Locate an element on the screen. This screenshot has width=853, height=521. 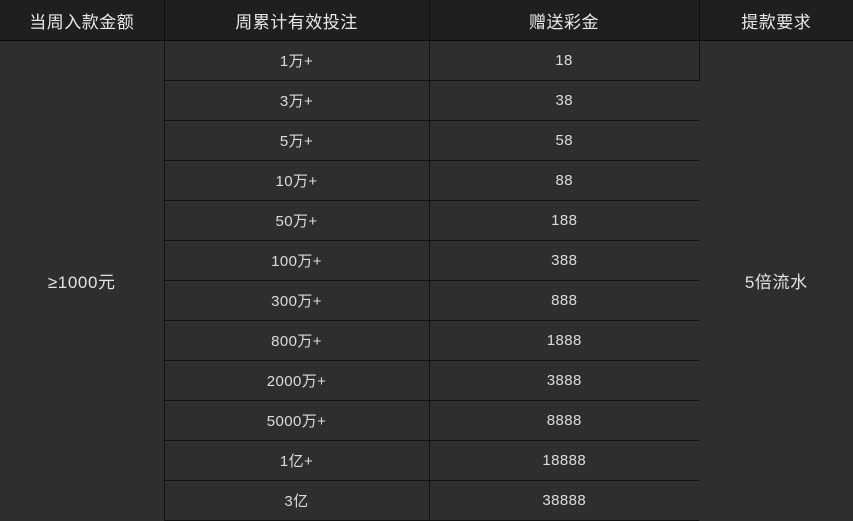
table-row: 10万+ 88 is located at coordinates (426, 180).